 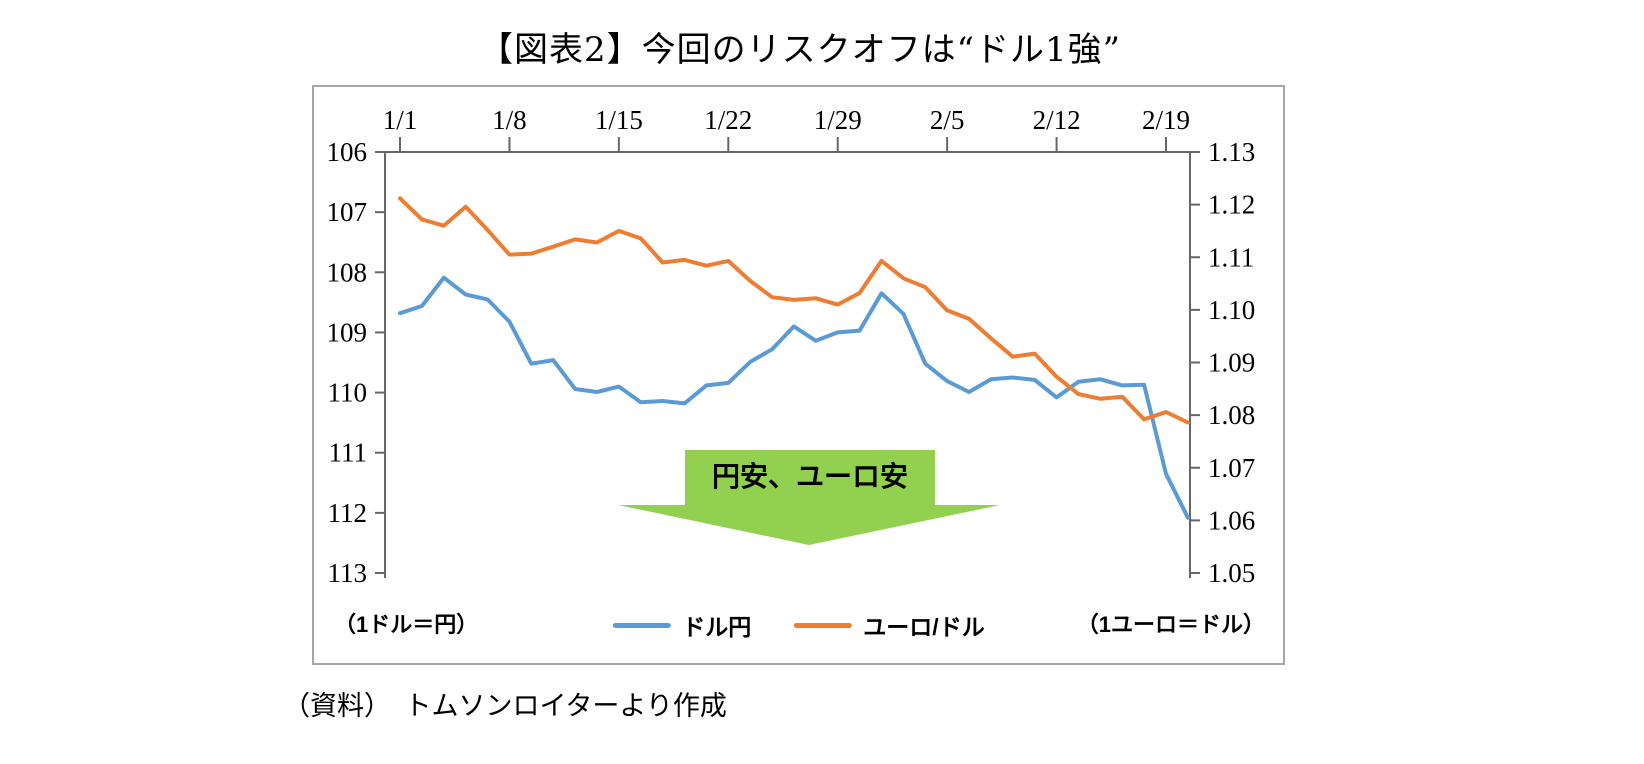 What do you see at coordinates (717, 627) in the screenshot?
I see `legend-label-usdjpy: ドル円` at bounding box center [717, 627].